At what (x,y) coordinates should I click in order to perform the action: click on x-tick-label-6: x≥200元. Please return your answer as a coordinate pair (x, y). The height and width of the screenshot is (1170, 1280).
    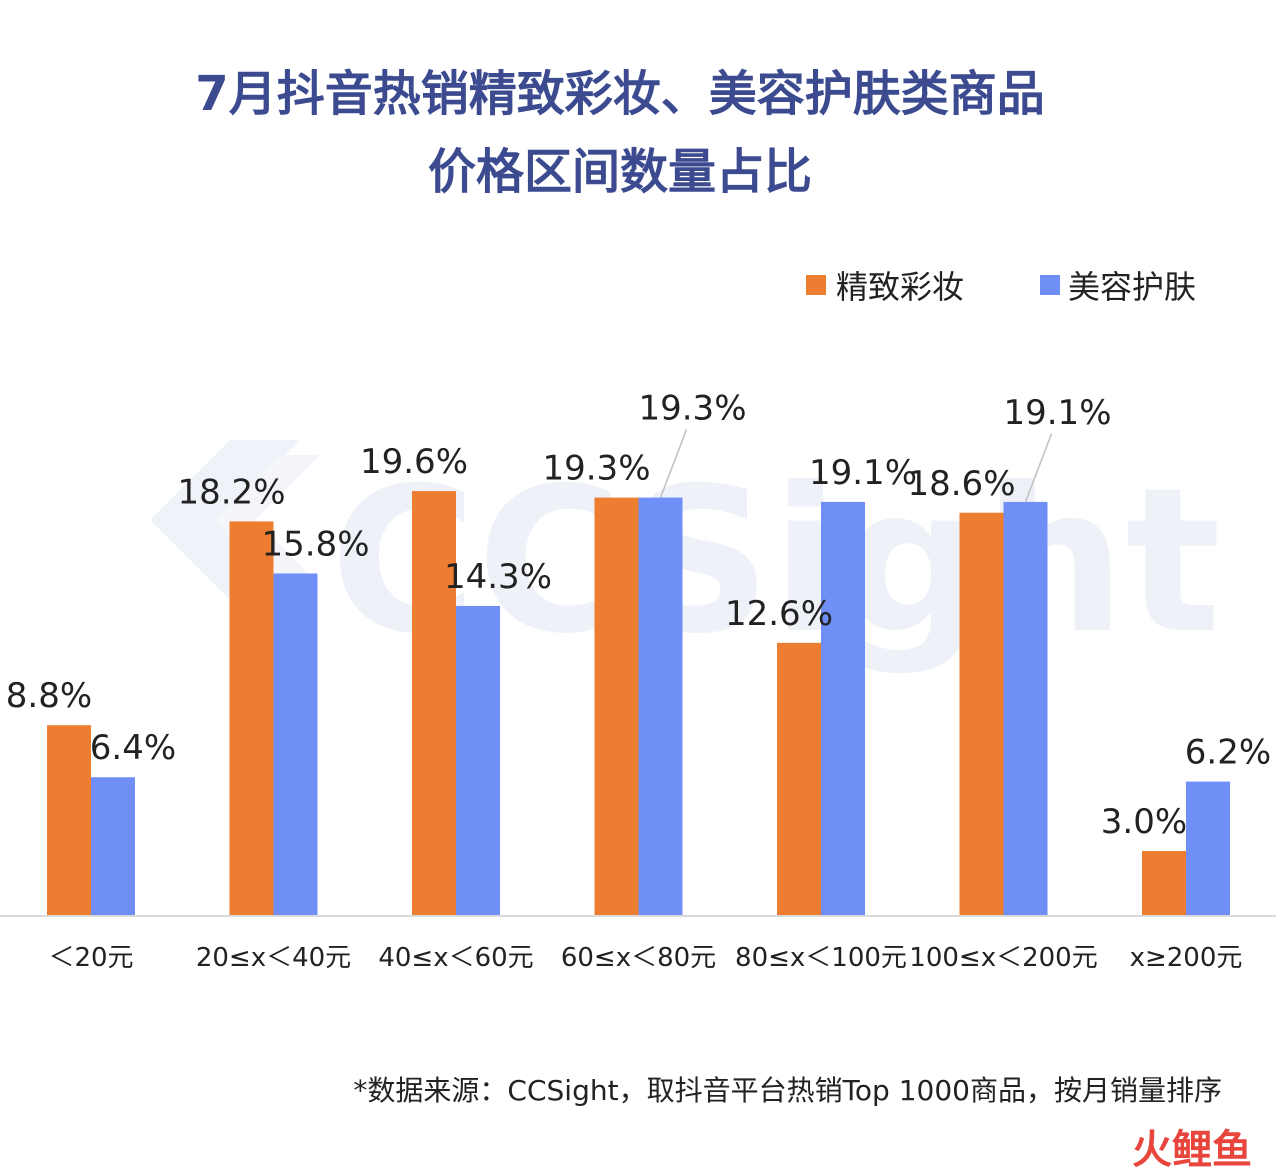
    Looking at the image, I should click on (1186, 958).